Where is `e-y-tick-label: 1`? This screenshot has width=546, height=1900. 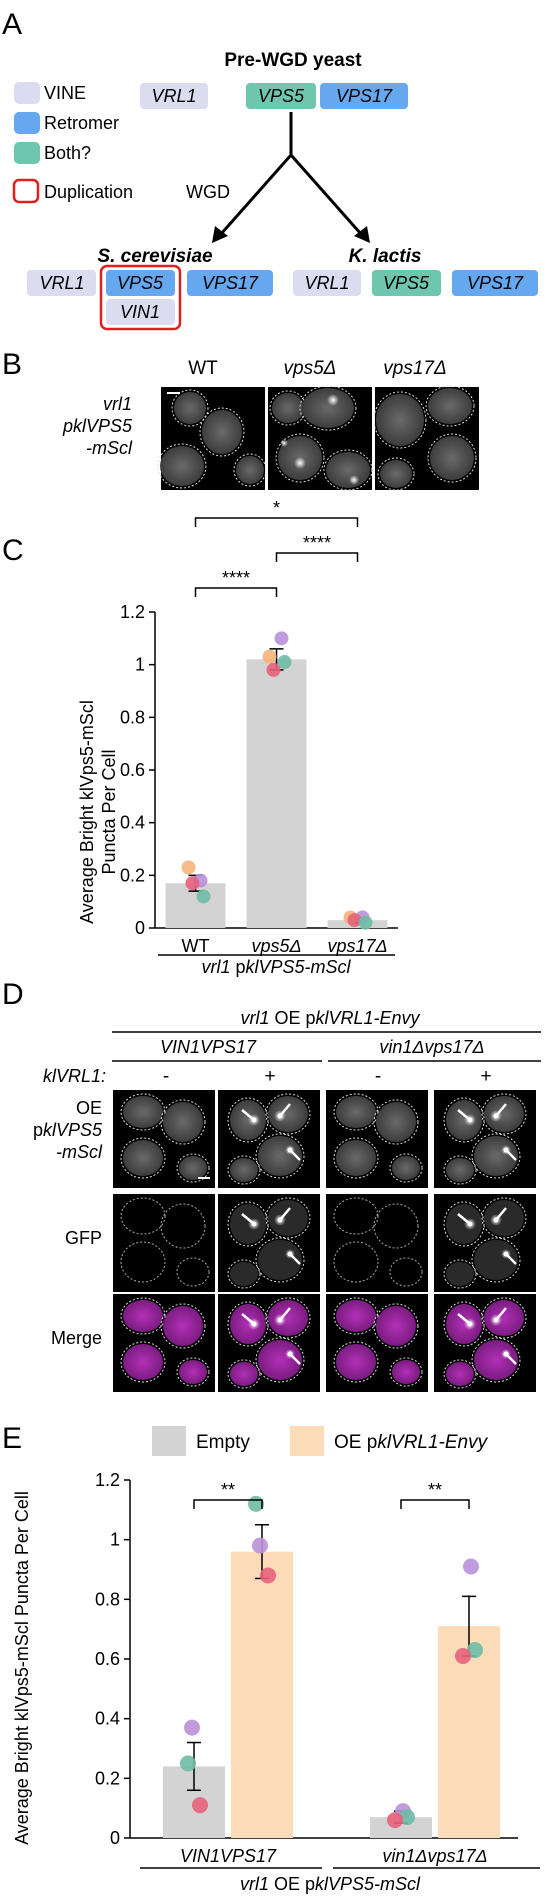 e-y-tick-label: 1 is located at coordinates (115, 1540).